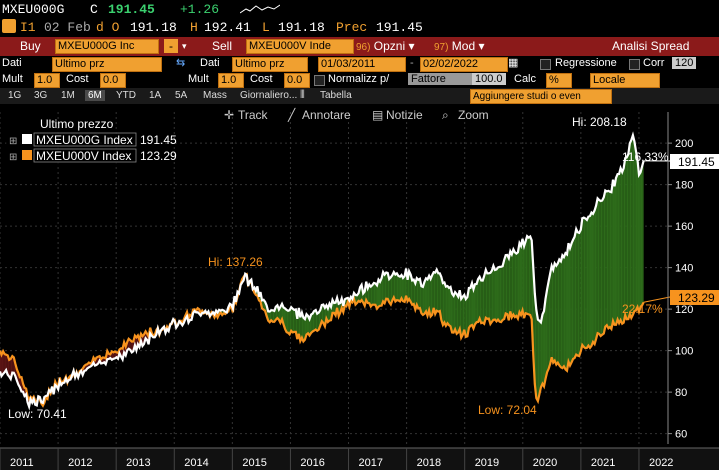  Describe the element at coordinates (681, 393) in the screenshot. I see `y-tick-label: 80` at that location.